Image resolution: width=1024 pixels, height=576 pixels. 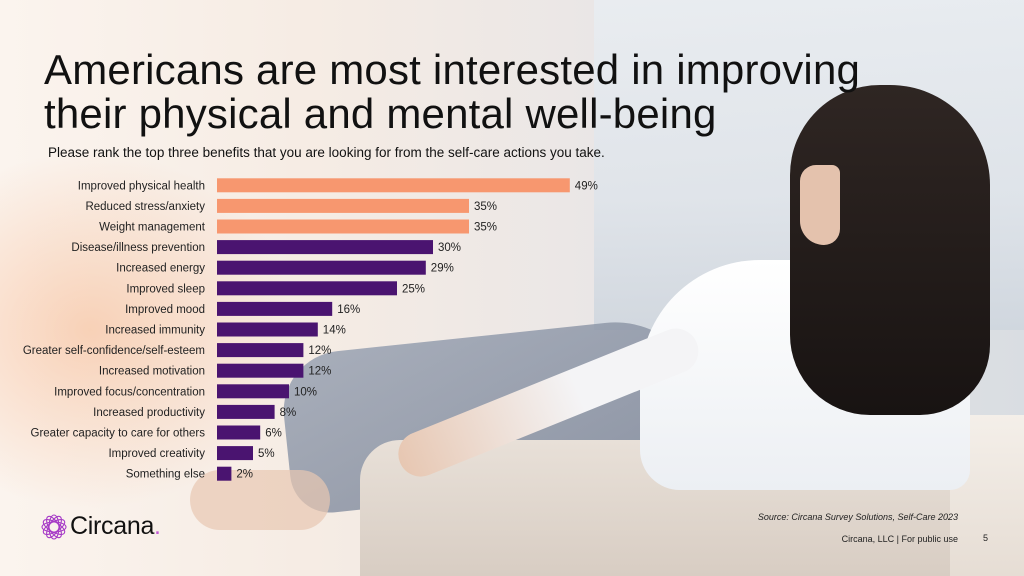 What do you see at coordinates (145, 207) in the screenshot?
I see `category-label: Reduced stress/anxiety` at bounding box center [145, 207].